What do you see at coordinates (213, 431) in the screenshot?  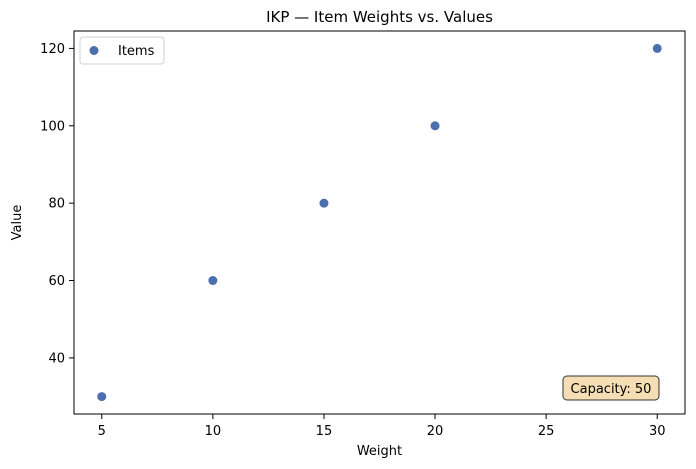 I see `x-tick-label: 10` at bounding box center [213, 431].